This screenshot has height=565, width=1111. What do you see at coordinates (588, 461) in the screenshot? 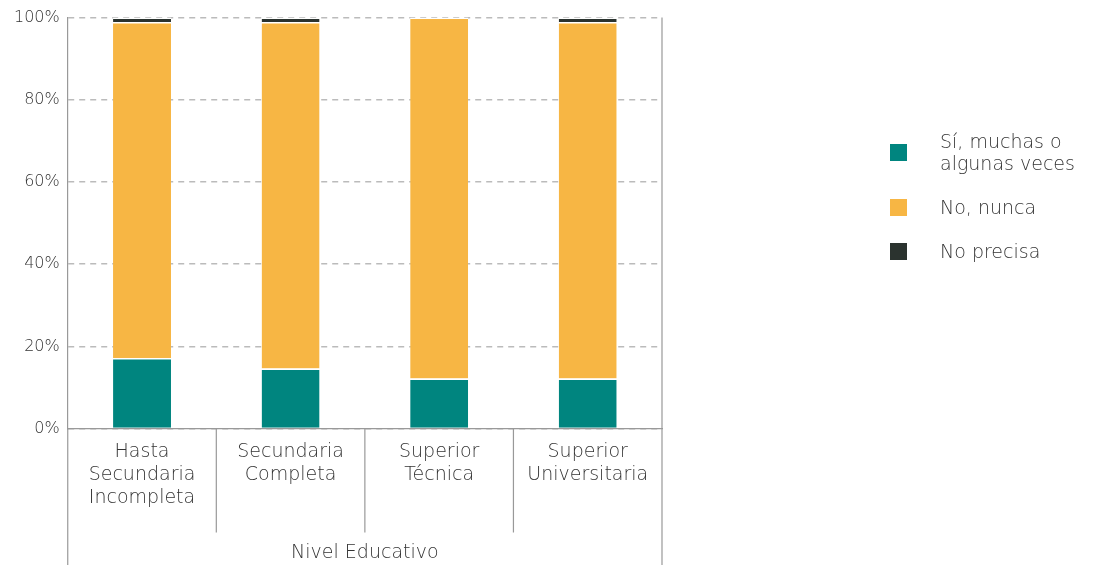
I see `x-tick-label: Superior Universitaria` at bounding box center [588, 461].